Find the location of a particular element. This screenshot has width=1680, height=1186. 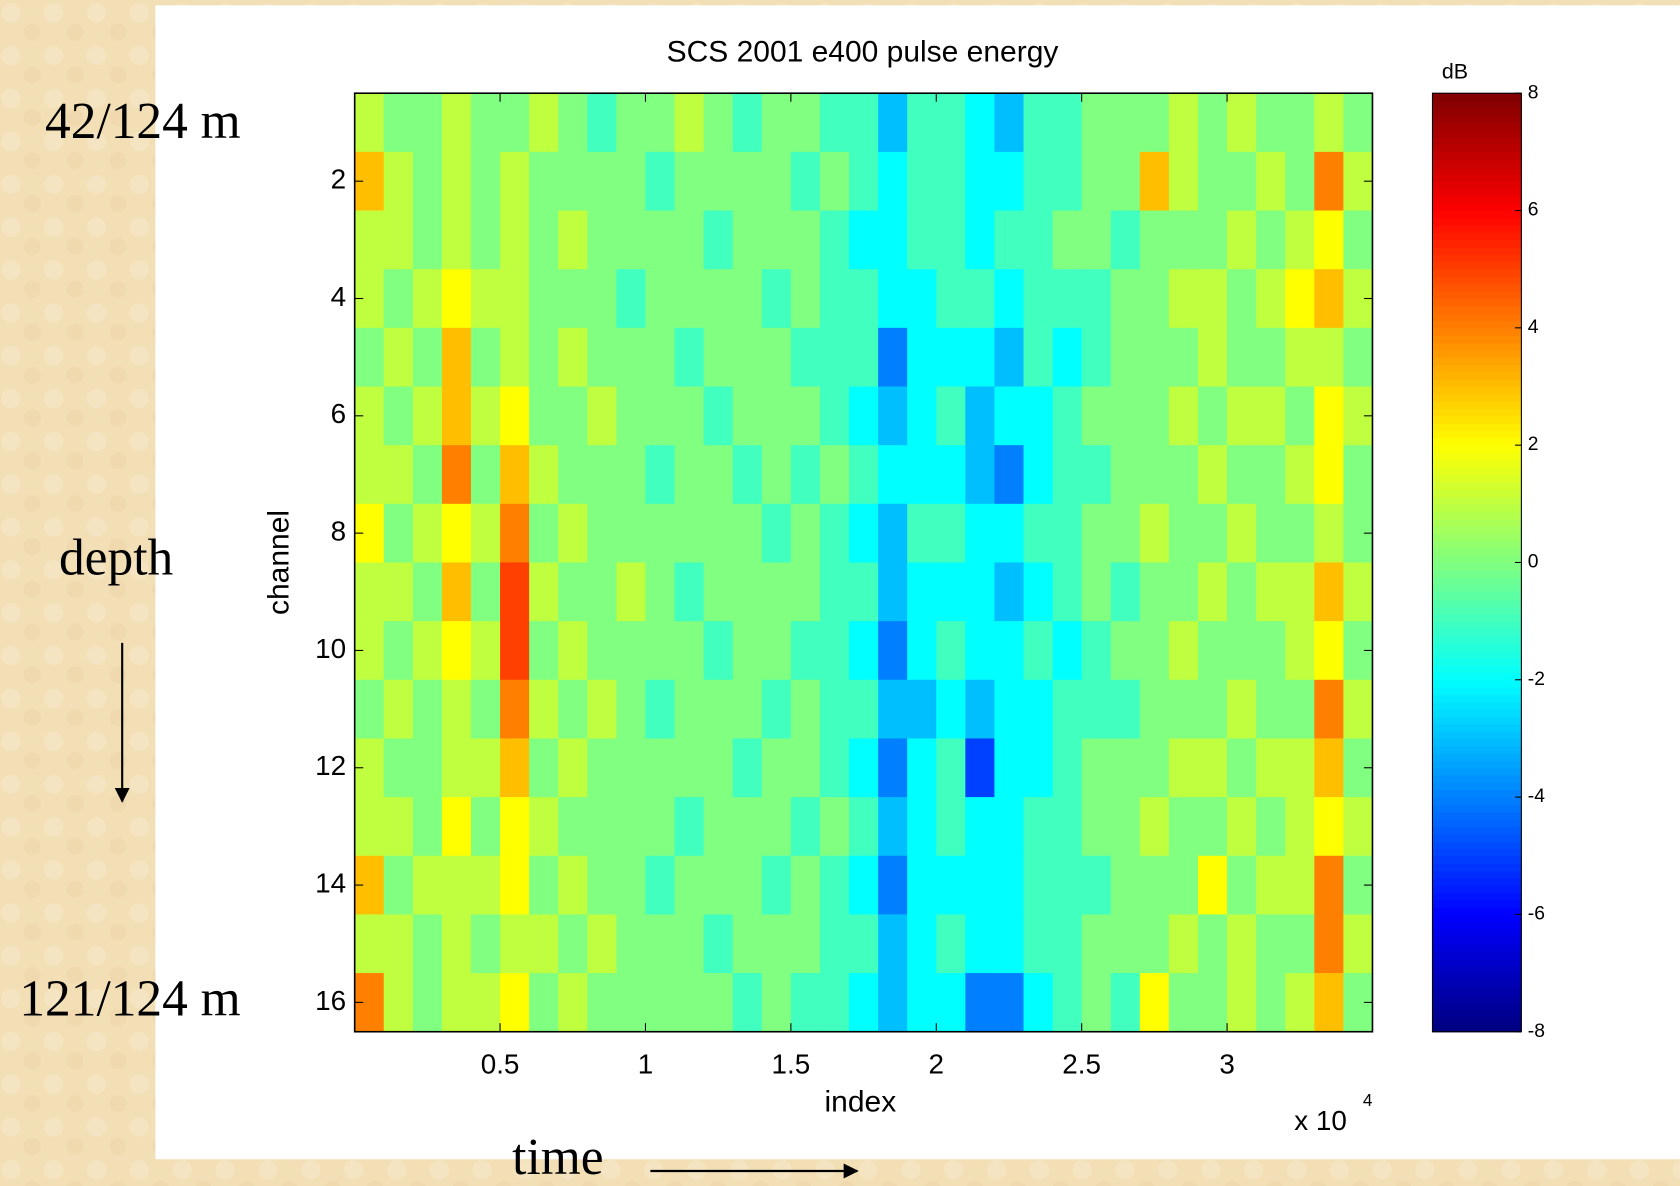

y-tick-label: 10 is located at coordinates (330, 648).